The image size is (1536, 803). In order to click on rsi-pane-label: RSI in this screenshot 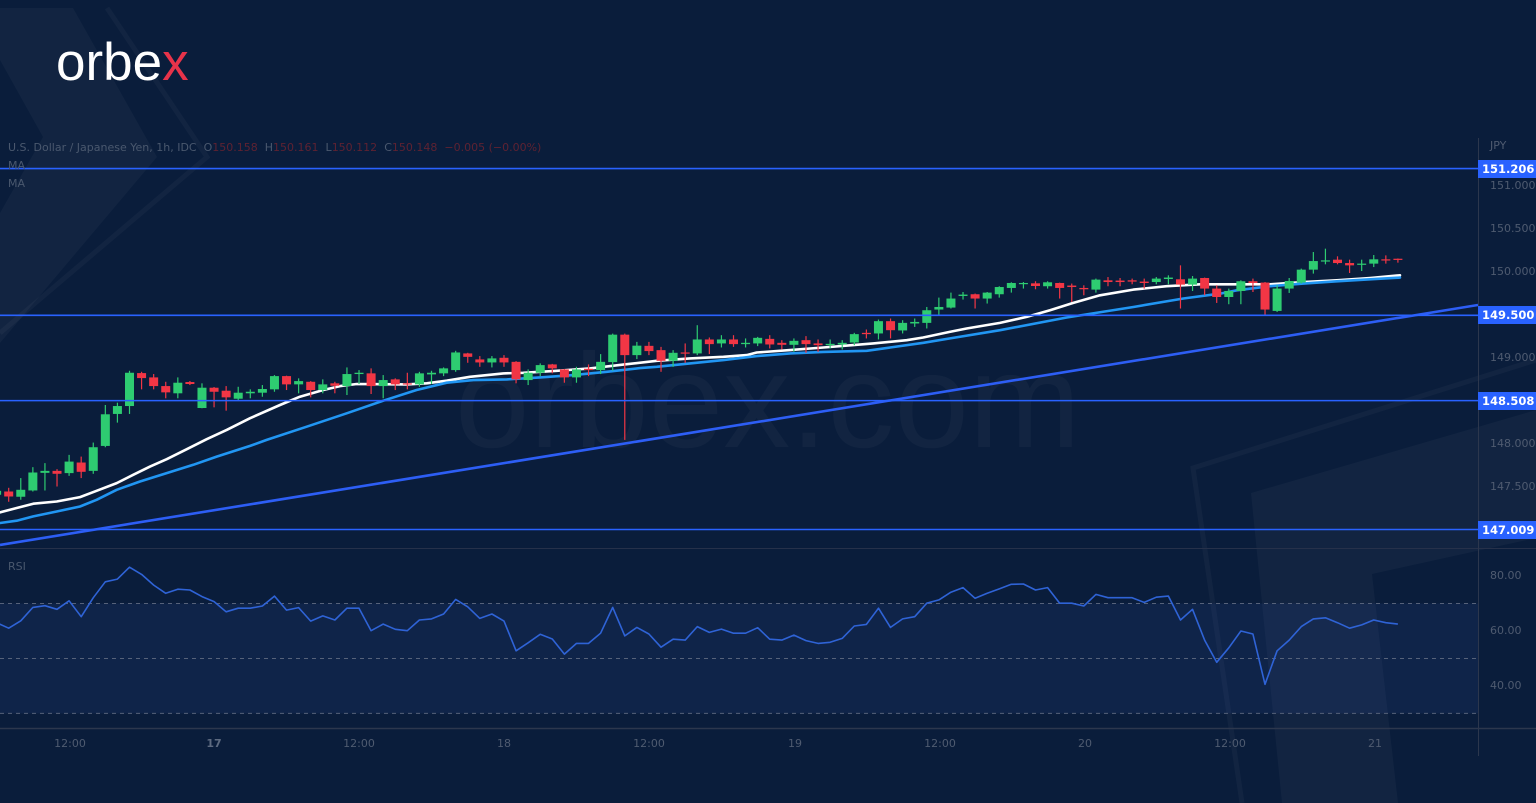, I will do `click(17, 566)`.